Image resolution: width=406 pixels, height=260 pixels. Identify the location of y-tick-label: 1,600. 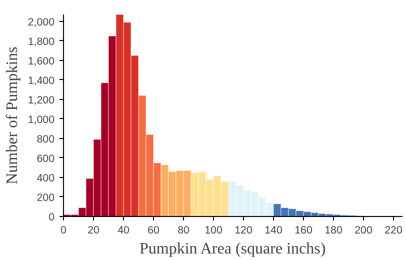
(41, 61).